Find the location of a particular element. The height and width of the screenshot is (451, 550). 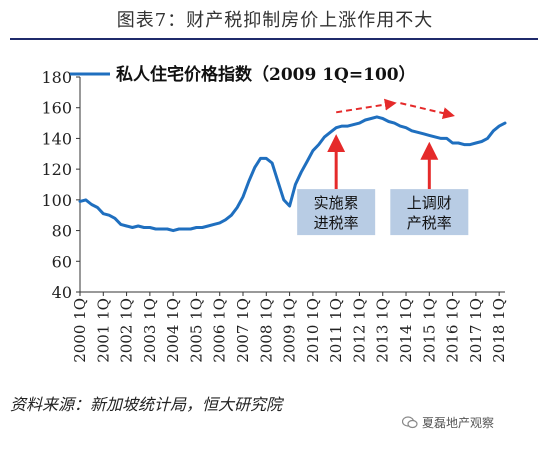

figure-title: 图表7：财产税抑制房价上涨作用不大 is located at coordinates (275, 20).